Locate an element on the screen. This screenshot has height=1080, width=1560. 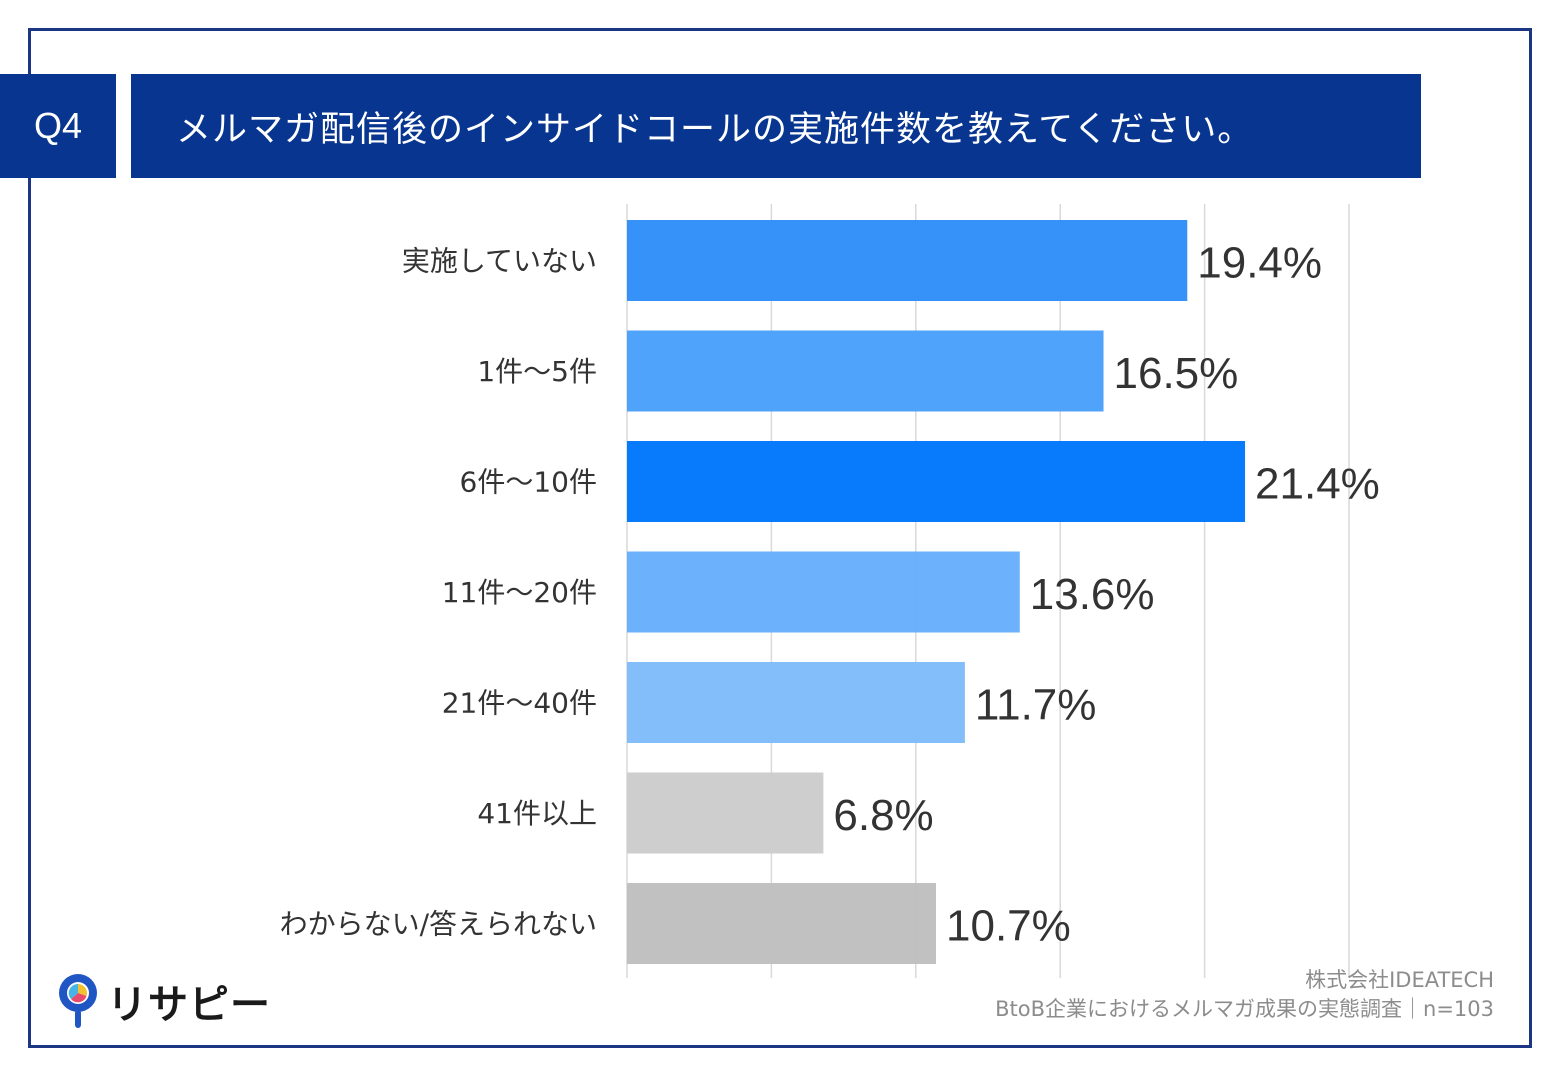
value-label: 11.7% is located at coordinates (1036, 705).